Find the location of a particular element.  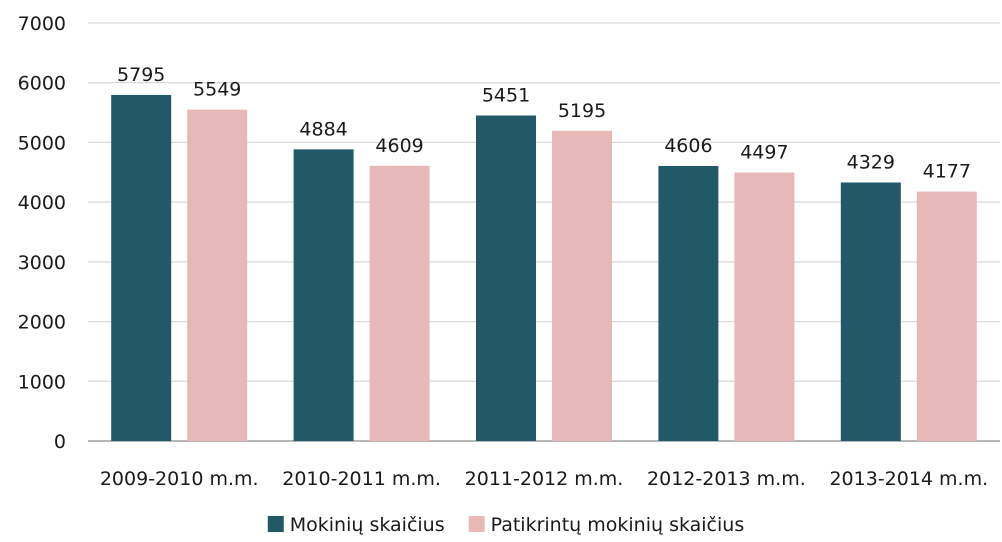

y-tick-label: 3000 is located at coordinates (42, 263).